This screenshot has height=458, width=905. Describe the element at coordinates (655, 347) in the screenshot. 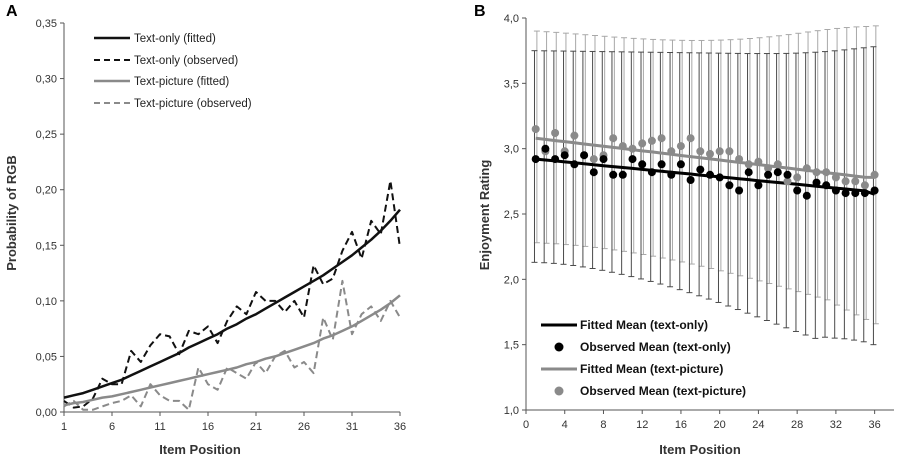

I see `legend-label-observed-text-only: Observed Mean (text-only)` at that location.